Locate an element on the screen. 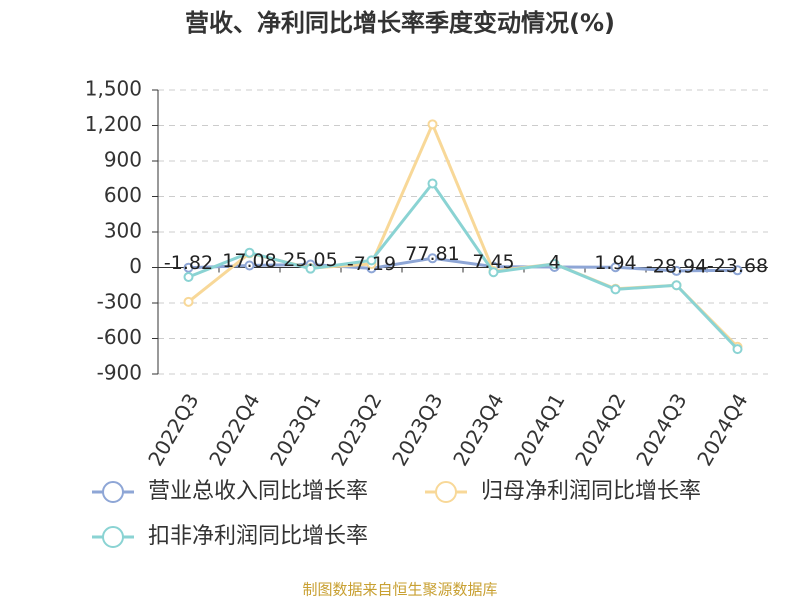 The image size is (800, 600). value-label: 17.08 is located at coordinates (249, 261).